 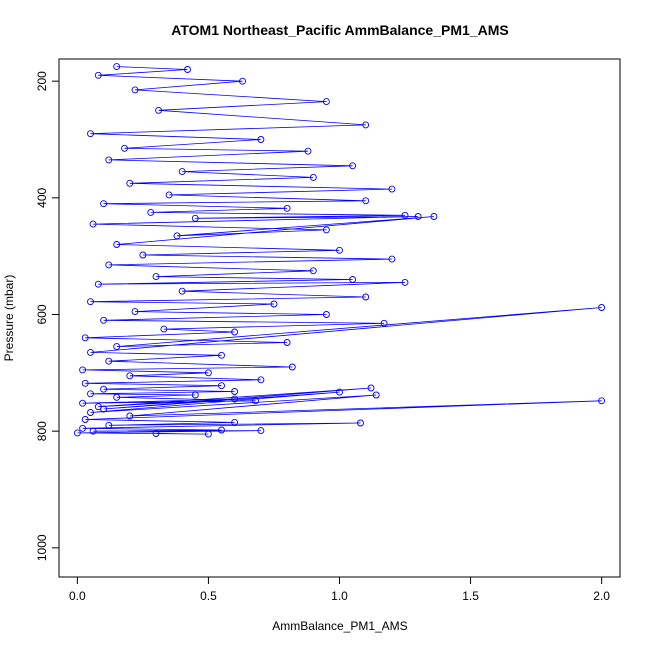 What do you see at coordinates (42, 314) in the screenshot?
I see `y-tick-label: 600` at bounding box center [42, 314].